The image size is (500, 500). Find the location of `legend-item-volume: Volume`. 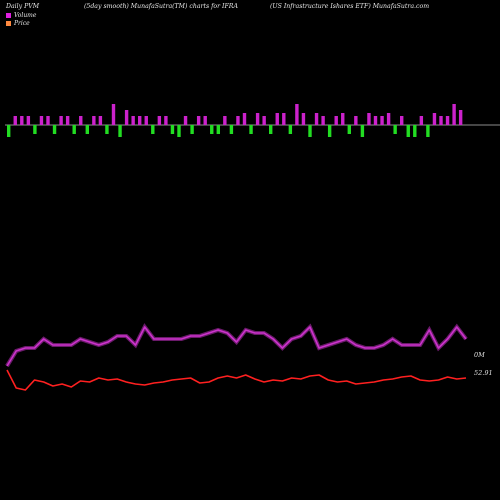

legend-item-volume: Volume is located at coordinates (21, 16).